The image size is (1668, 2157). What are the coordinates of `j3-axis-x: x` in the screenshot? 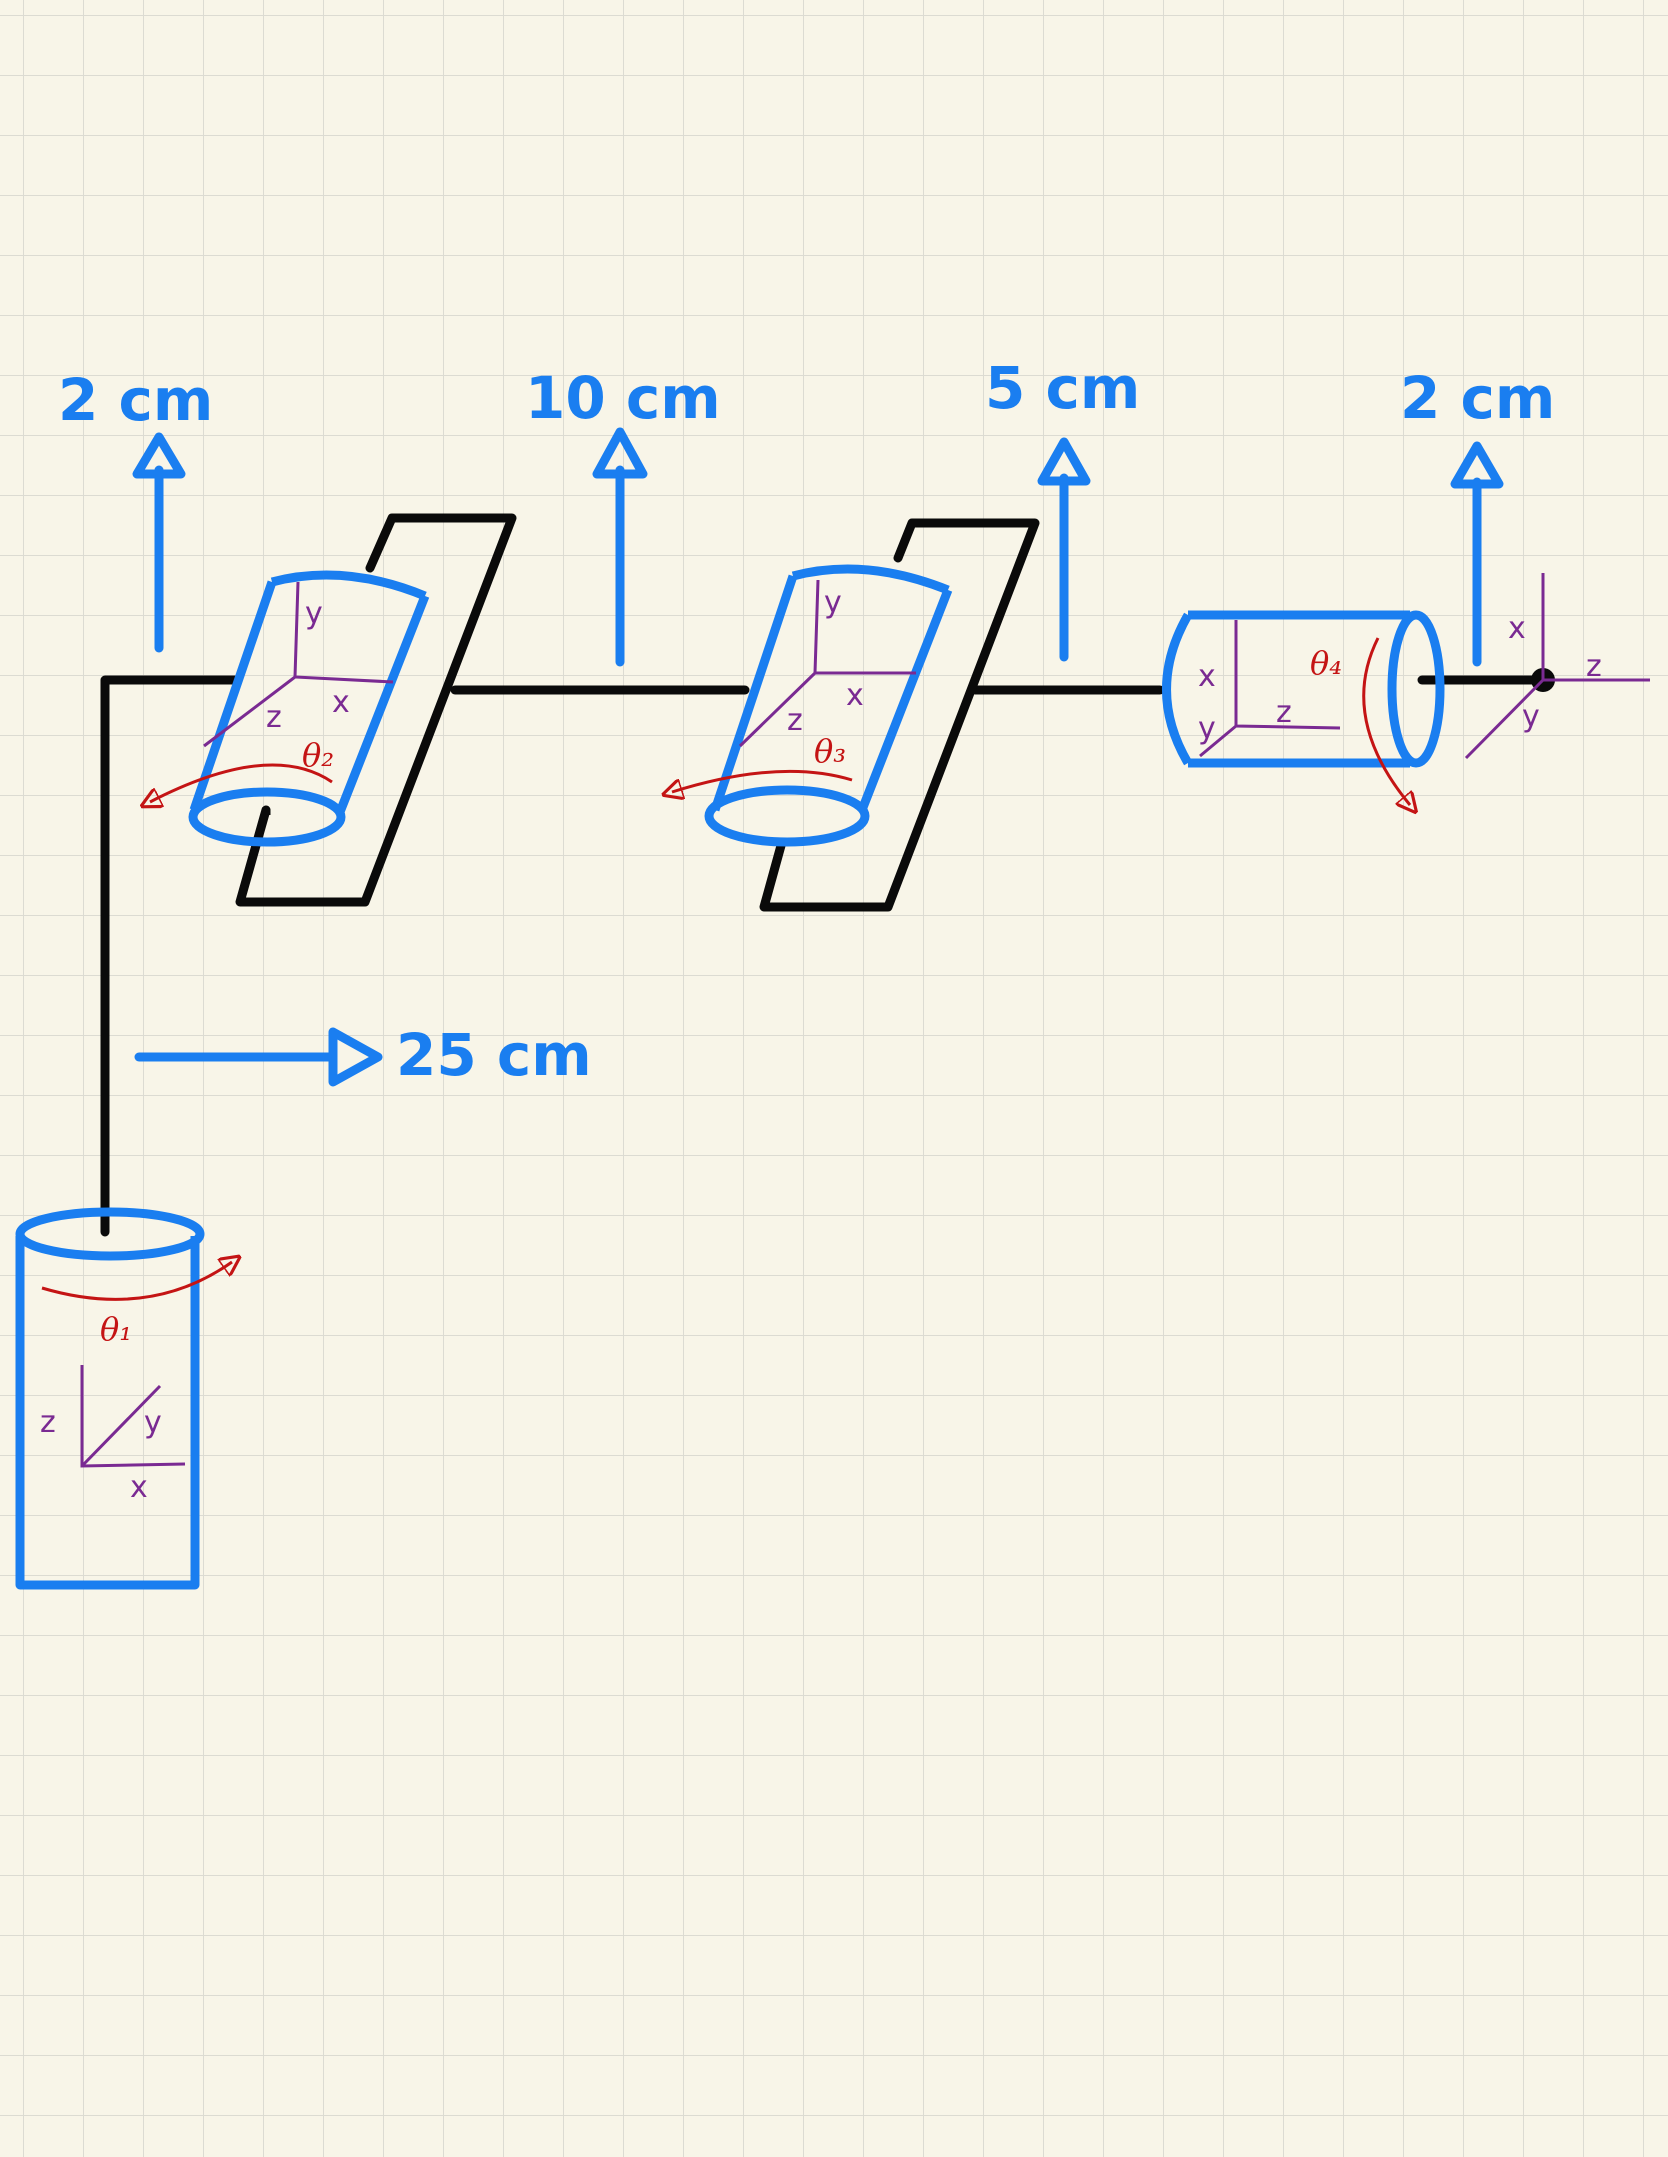 It's located at (855, 695).